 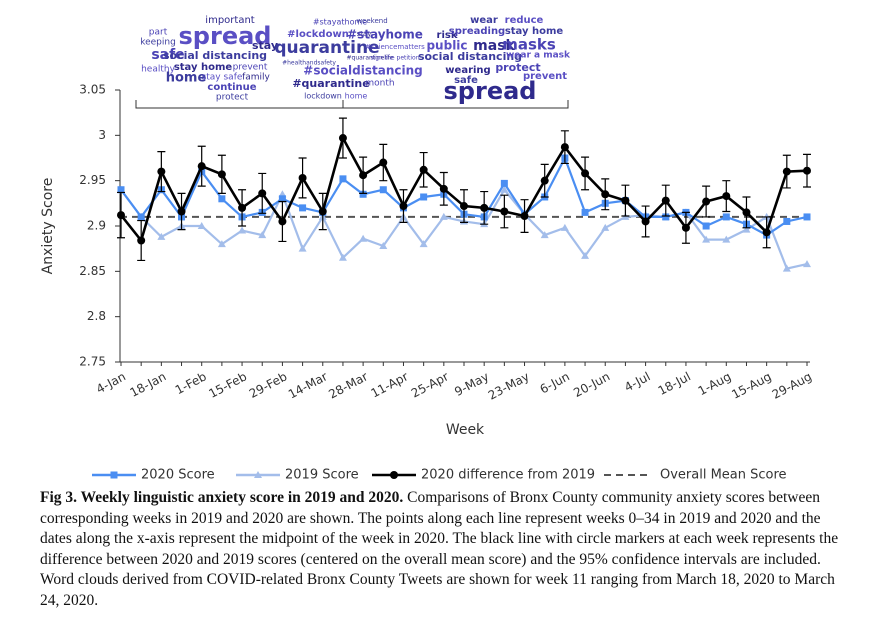 I want to click on cloud-word: quarantine, so click(x=326, y=48).